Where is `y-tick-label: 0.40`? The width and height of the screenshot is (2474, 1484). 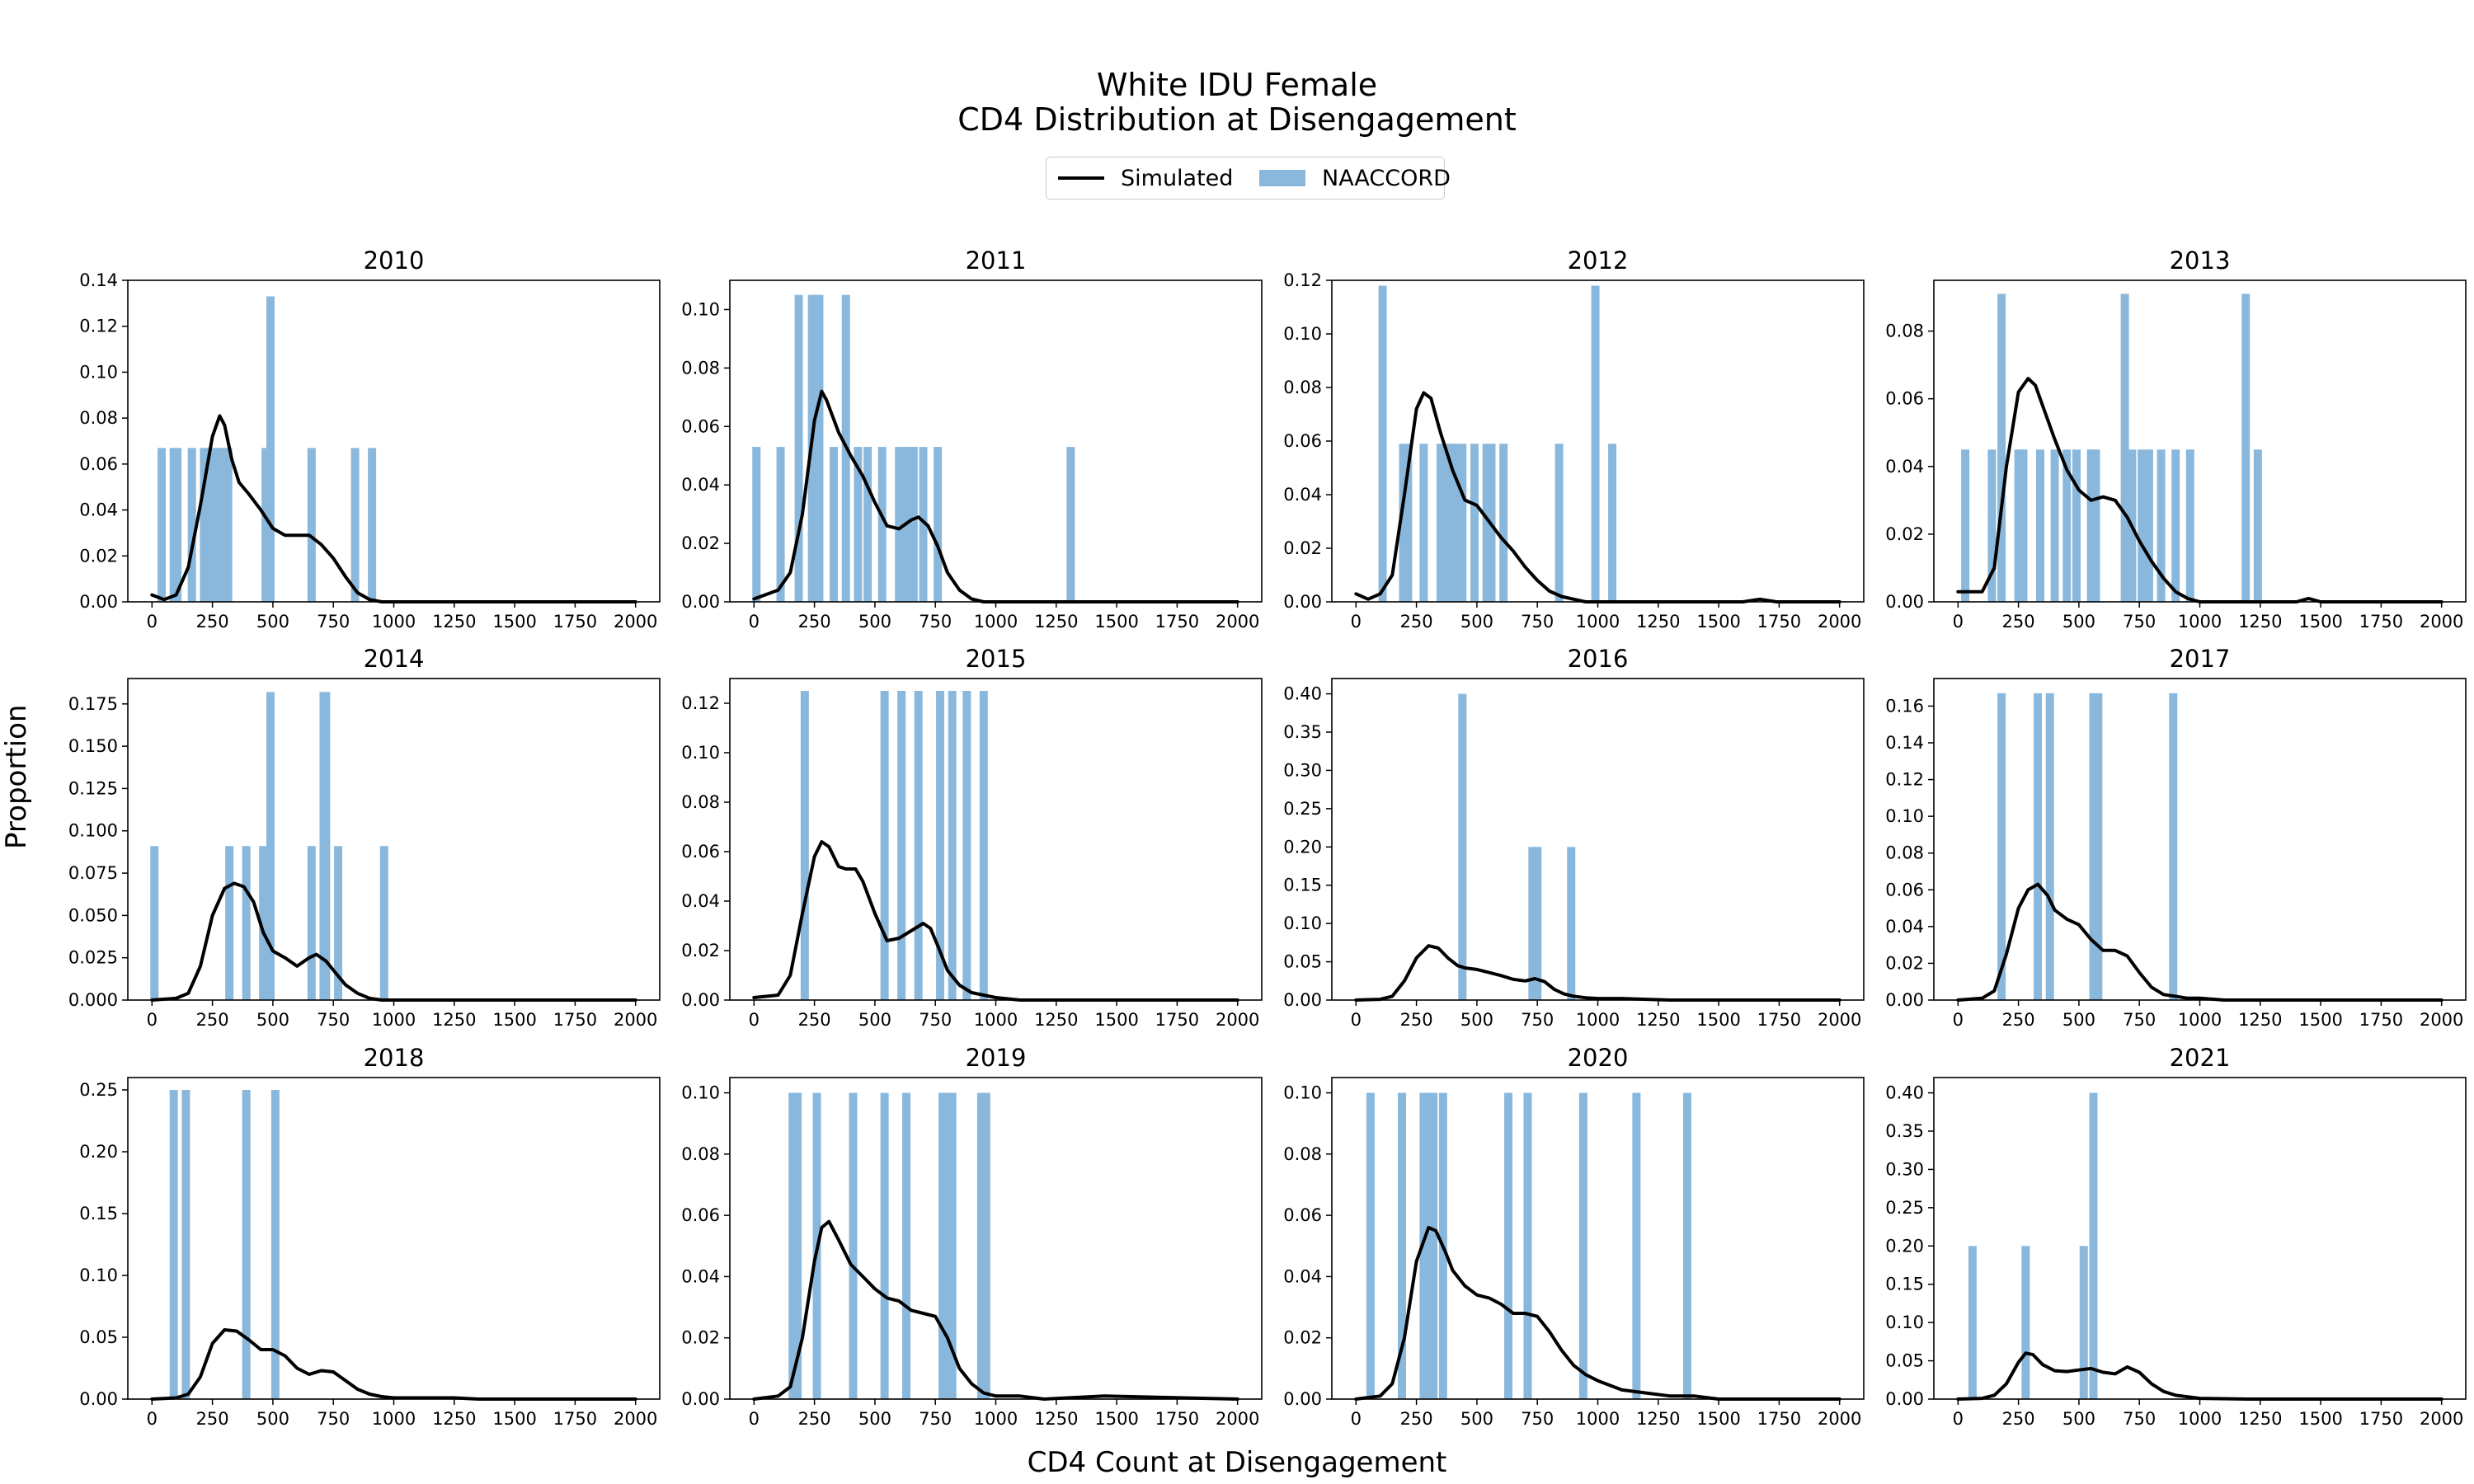
y-tick-label: 0.40 is located at coordinates (1302, 694).